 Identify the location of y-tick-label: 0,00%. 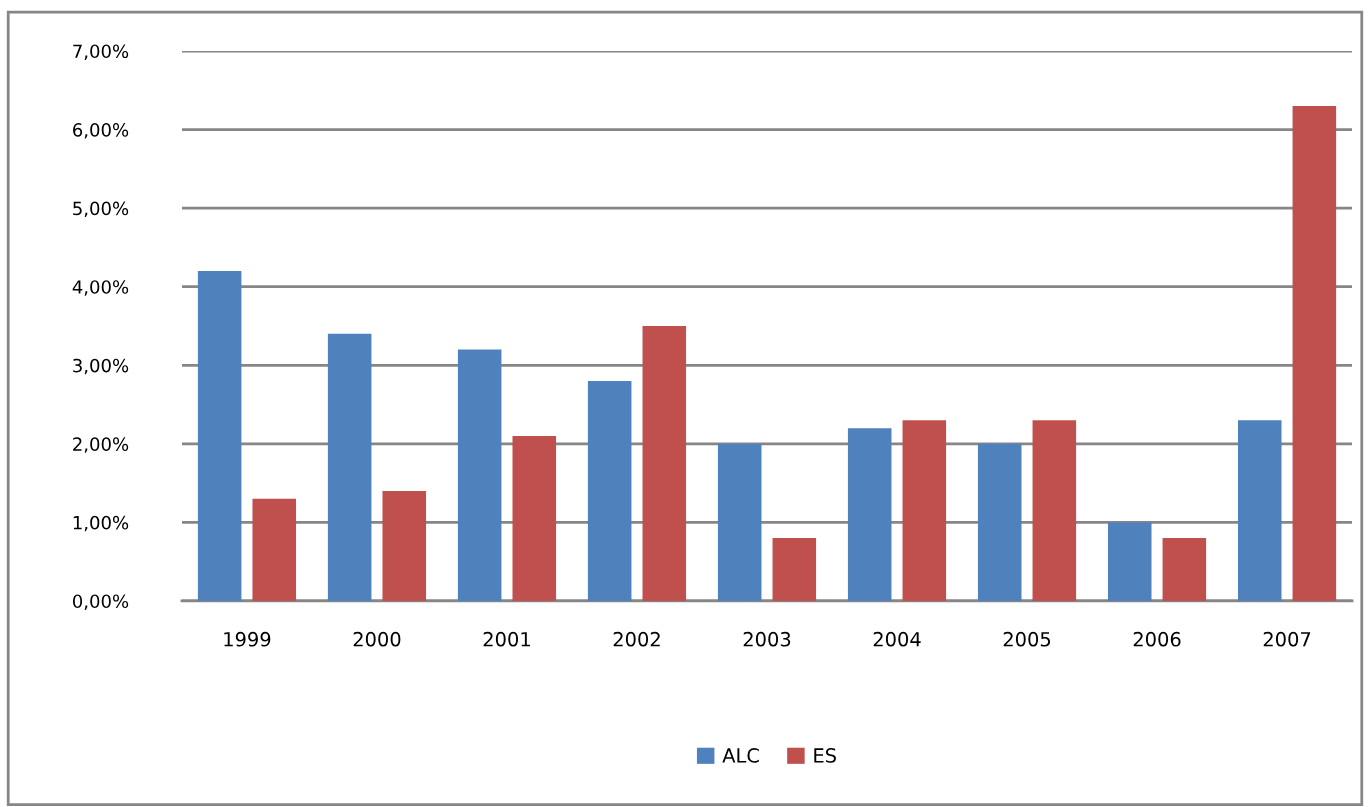
(100, 602).